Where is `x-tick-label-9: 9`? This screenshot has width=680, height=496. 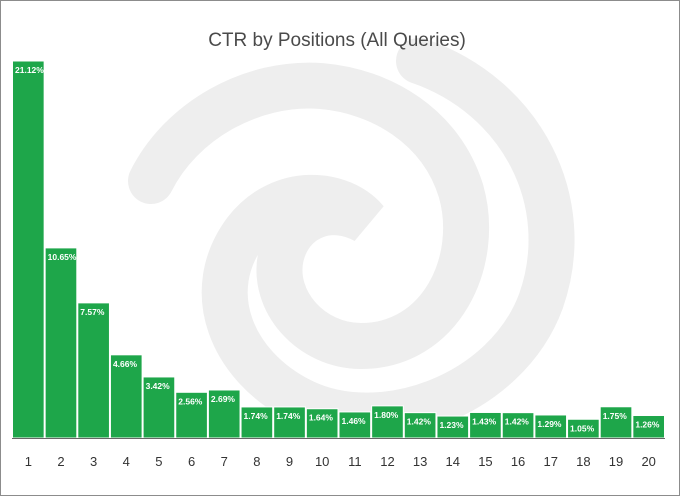
x-tick-label-9: 9 is located at coordinates (289, 461).